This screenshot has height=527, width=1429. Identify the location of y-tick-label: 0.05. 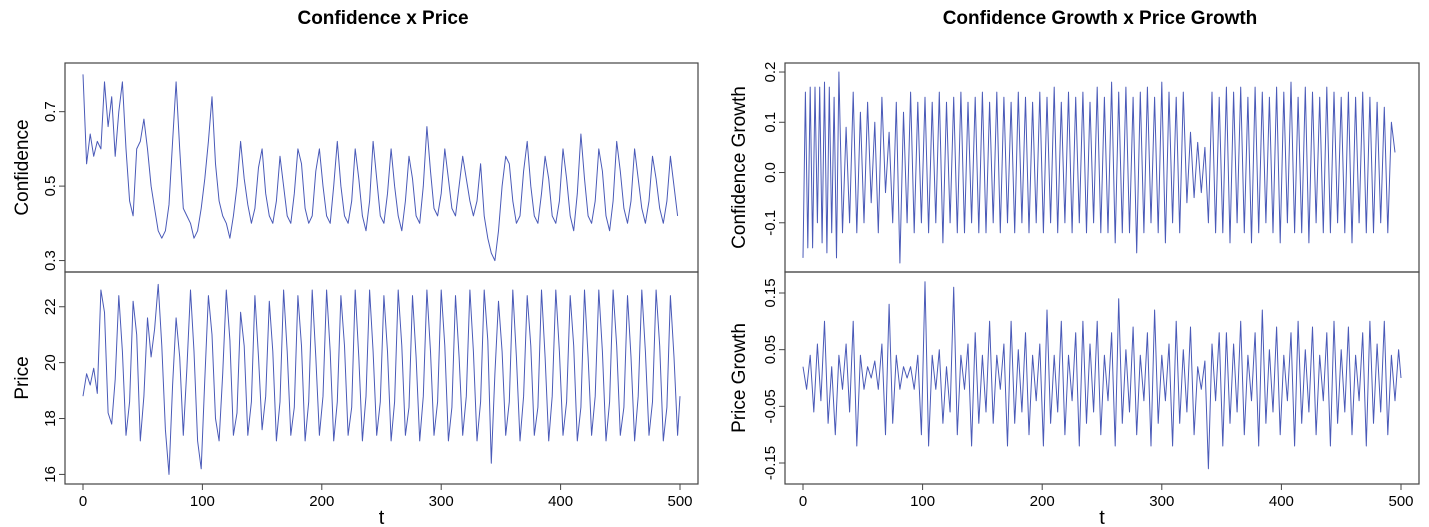
(770, 349).